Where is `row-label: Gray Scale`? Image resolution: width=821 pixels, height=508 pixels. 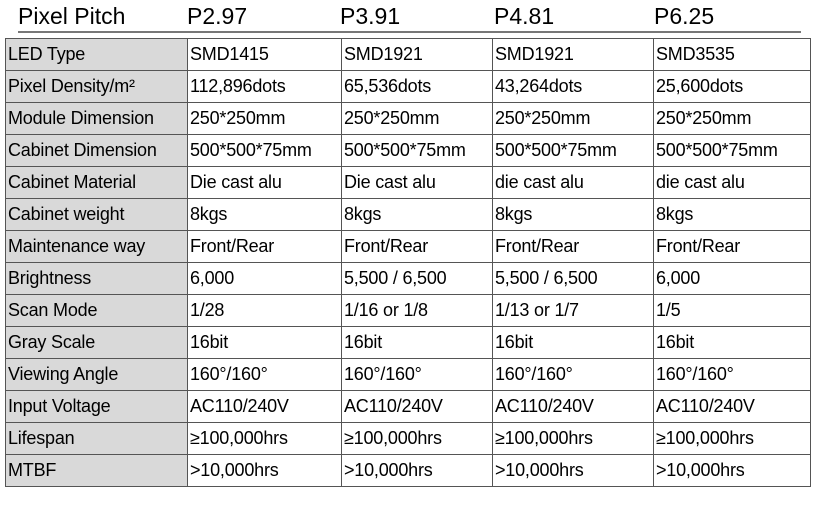 row-label: Gray Scale is located at coordinates (96, 342).